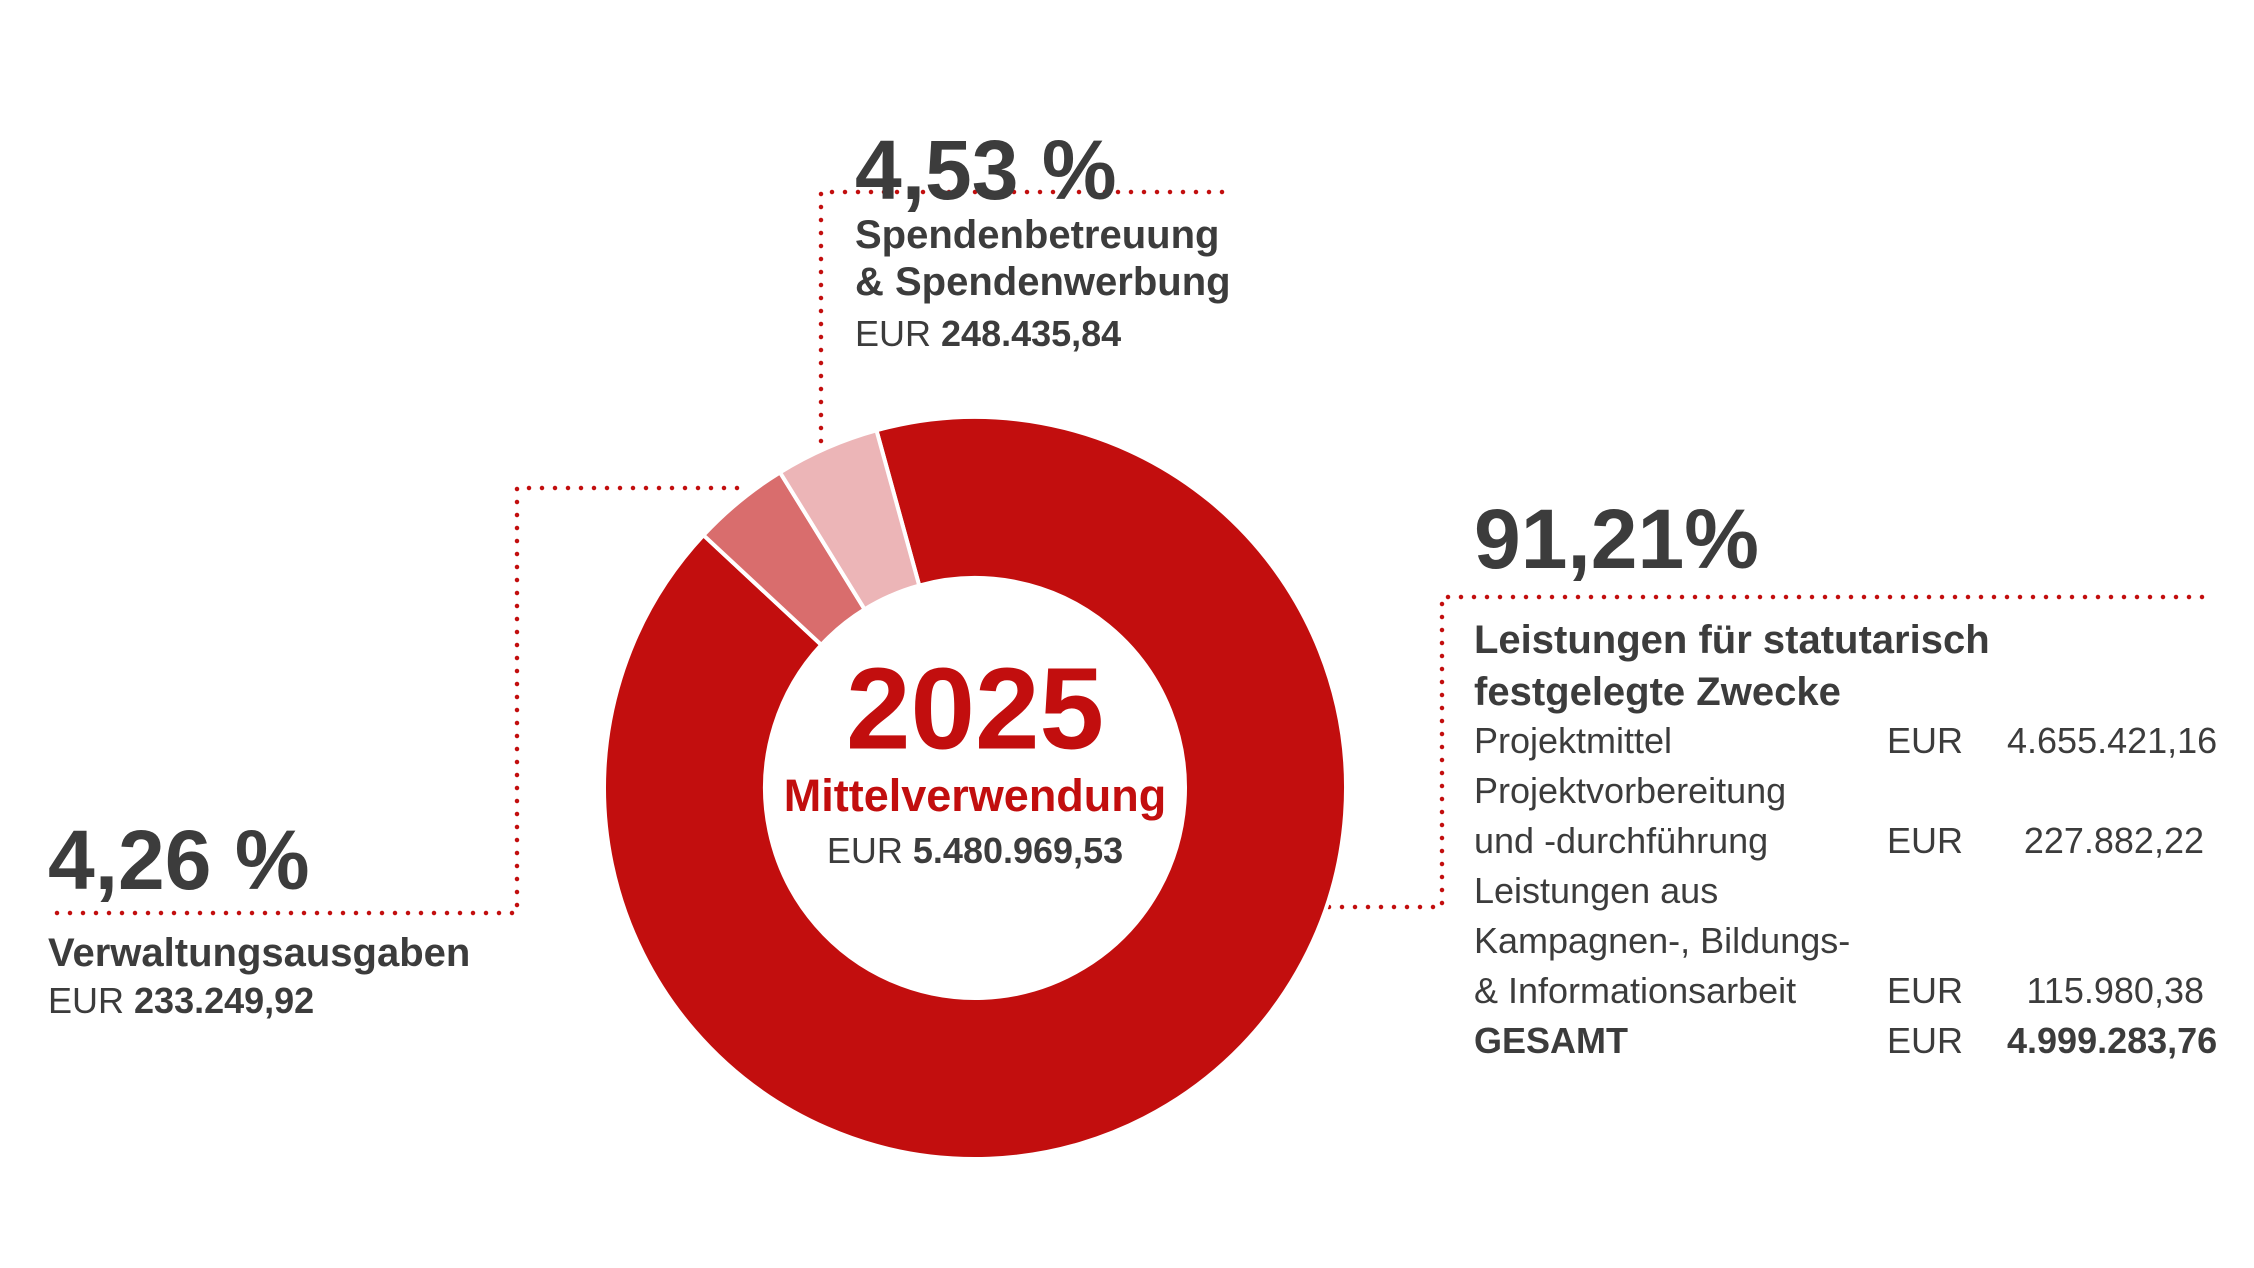 This screenshot has width=2254, height=1268. Describe the element at coordinates (1043, 258) in the screenshot. I see `category-label: Spendenbetreuung & Spendenwerbung` at that location.